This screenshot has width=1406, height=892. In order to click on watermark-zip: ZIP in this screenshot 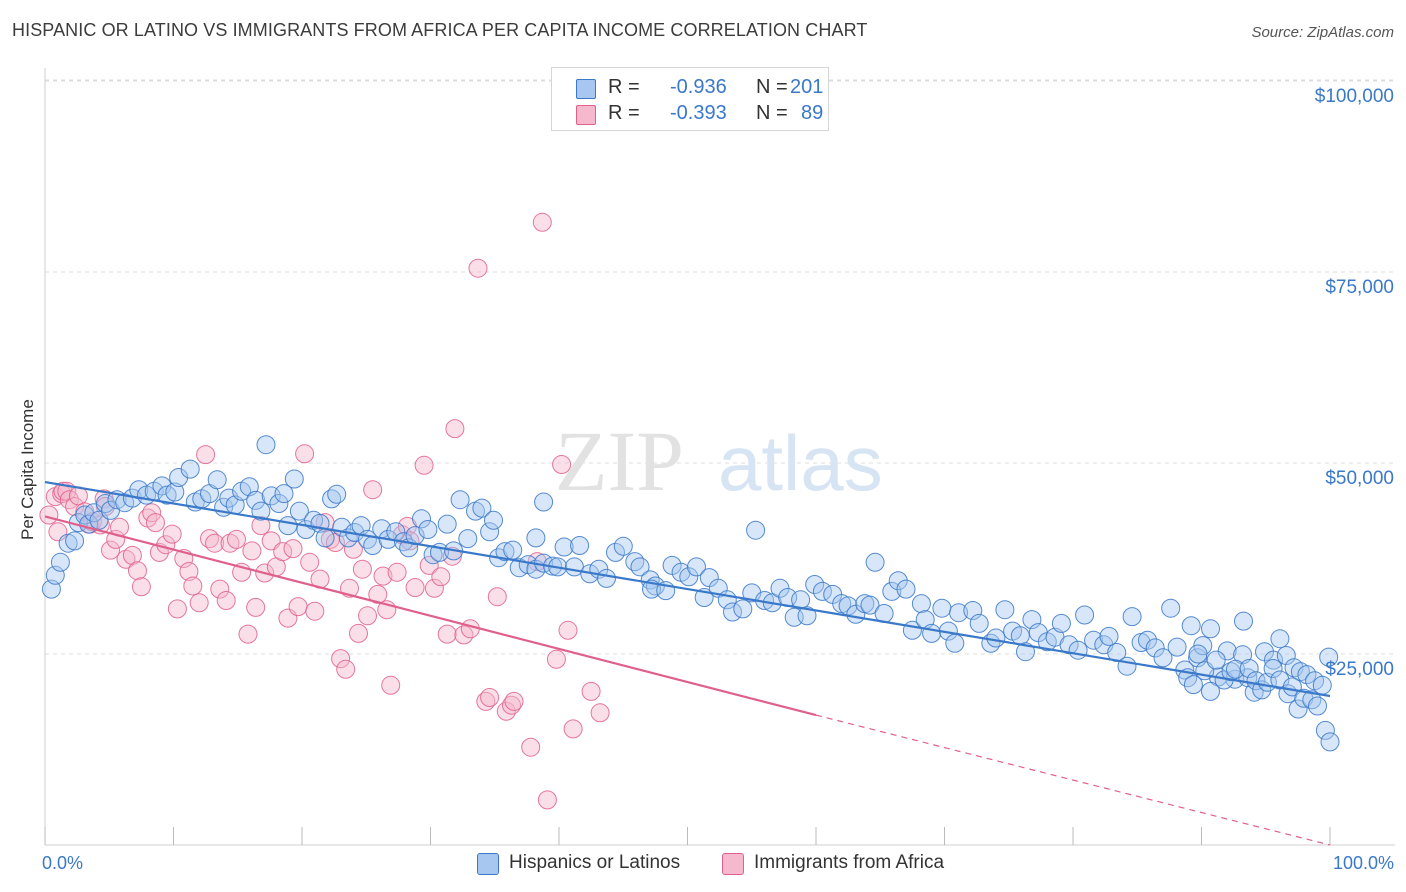, I will do `click(619, 461)`.